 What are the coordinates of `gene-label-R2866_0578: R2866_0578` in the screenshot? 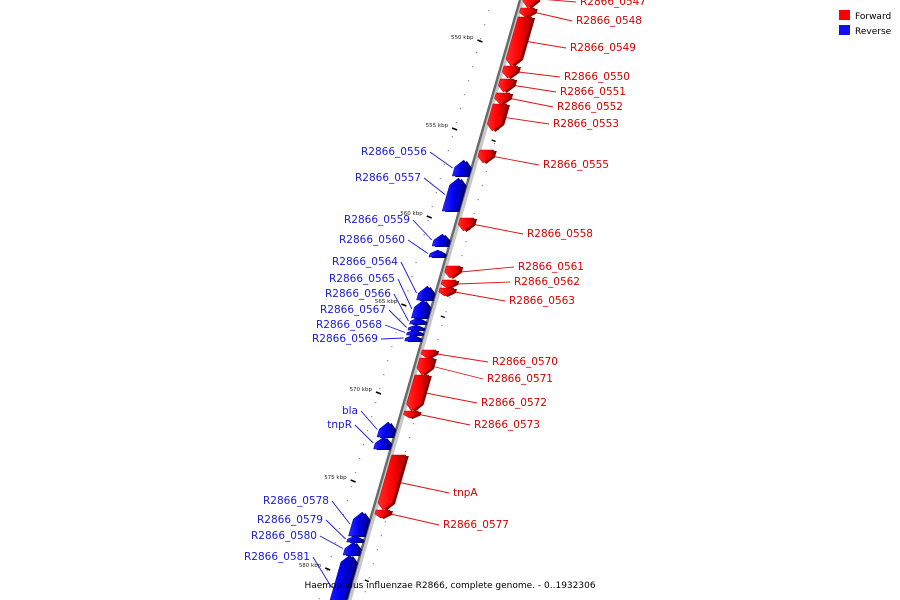 It's located at (296, 501).